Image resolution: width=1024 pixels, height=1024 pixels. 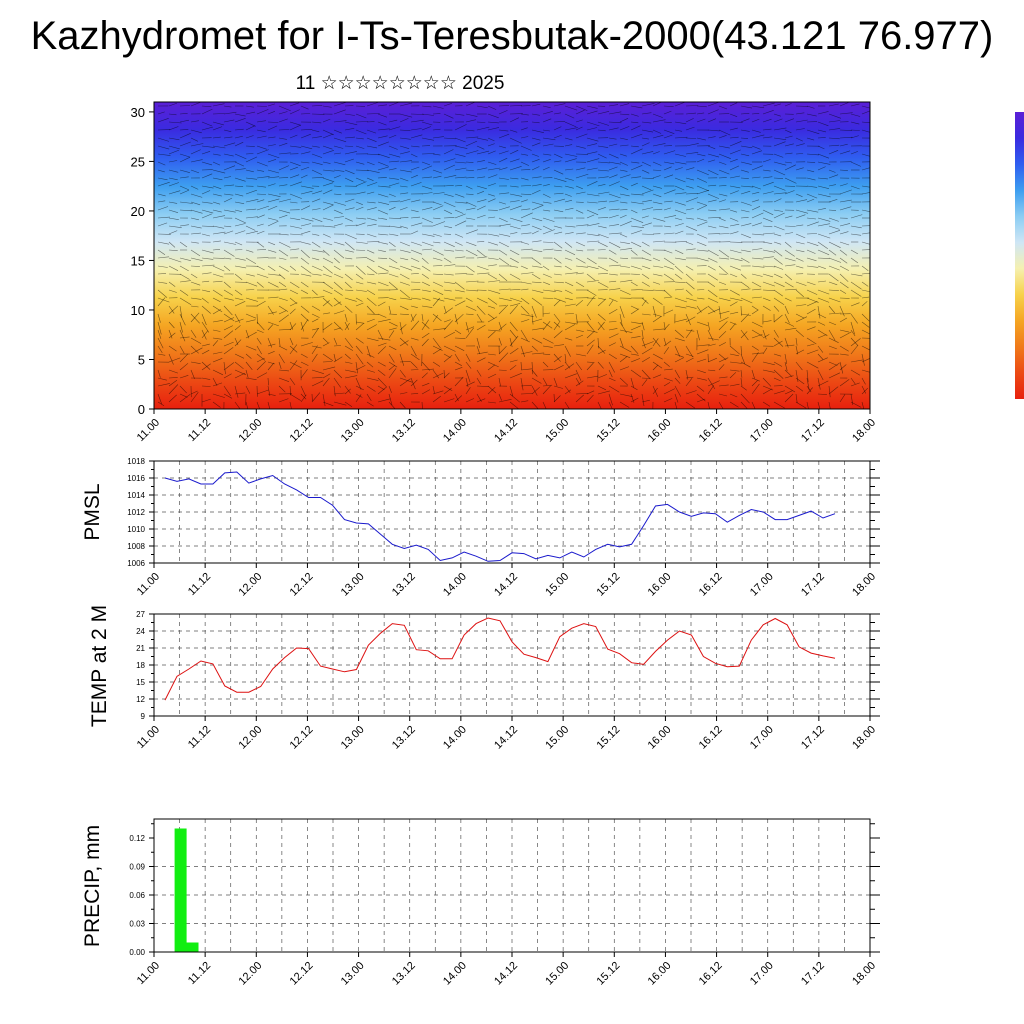 I want to click on pmsl-ylabel: PMSL, so click(x=92, y=511).